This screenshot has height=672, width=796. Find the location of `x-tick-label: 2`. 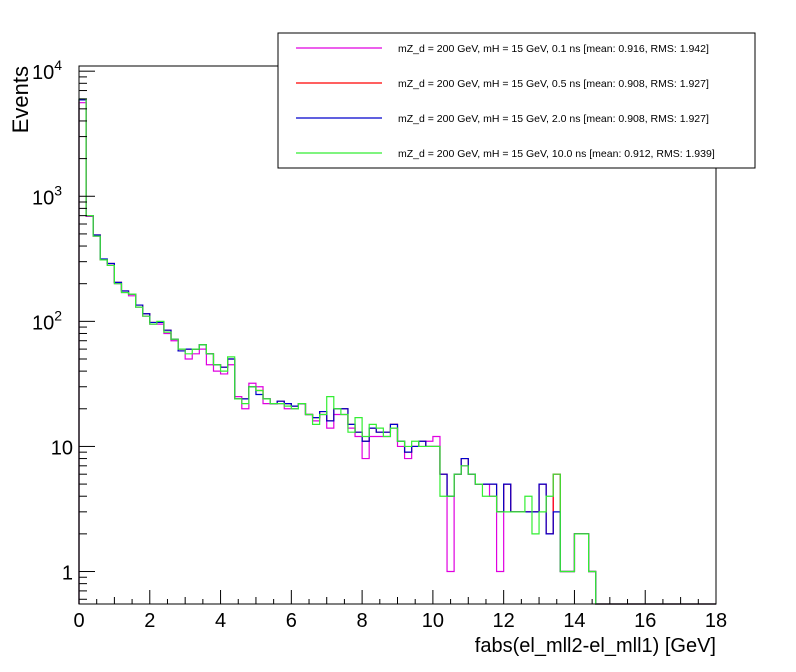

x-tick-label: 2 is located at coordinates (149, 621).